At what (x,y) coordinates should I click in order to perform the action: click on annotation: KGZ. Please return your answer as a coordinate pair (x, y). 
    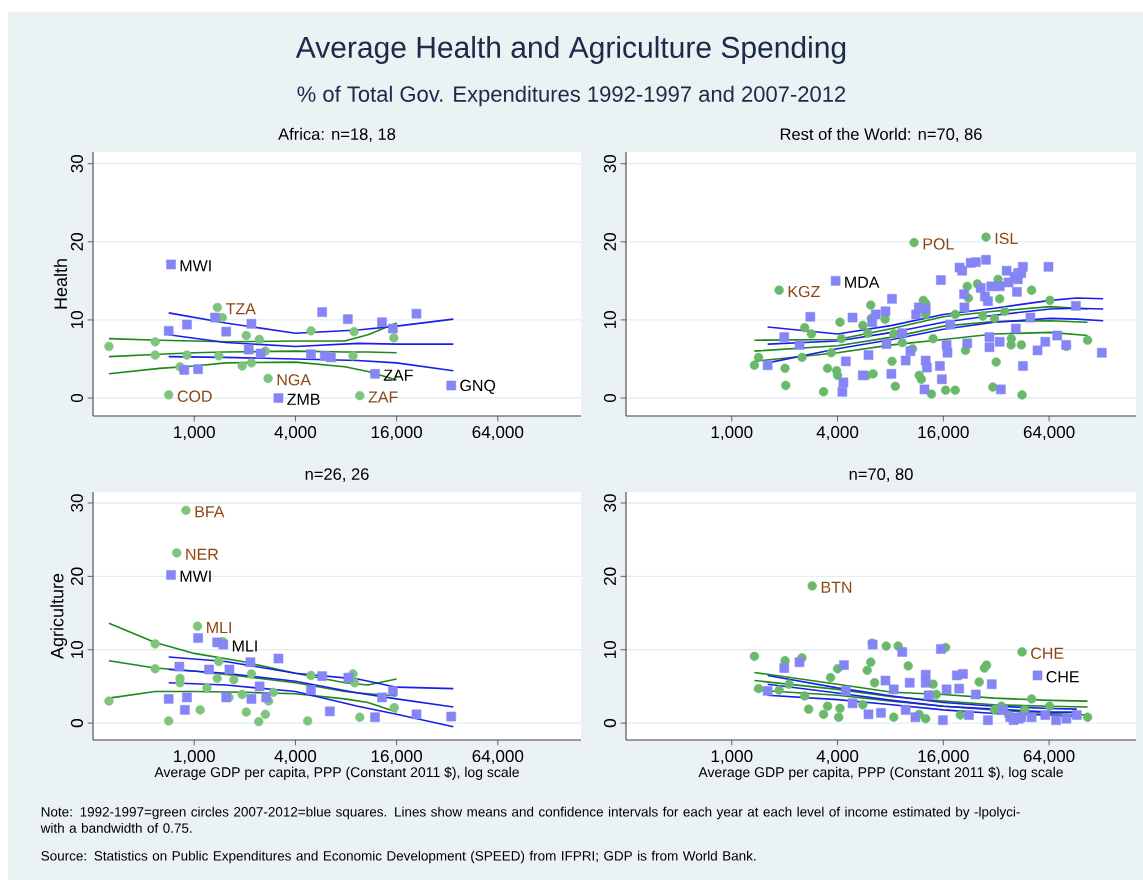
    Looking at the image, I should click on (804, 291).